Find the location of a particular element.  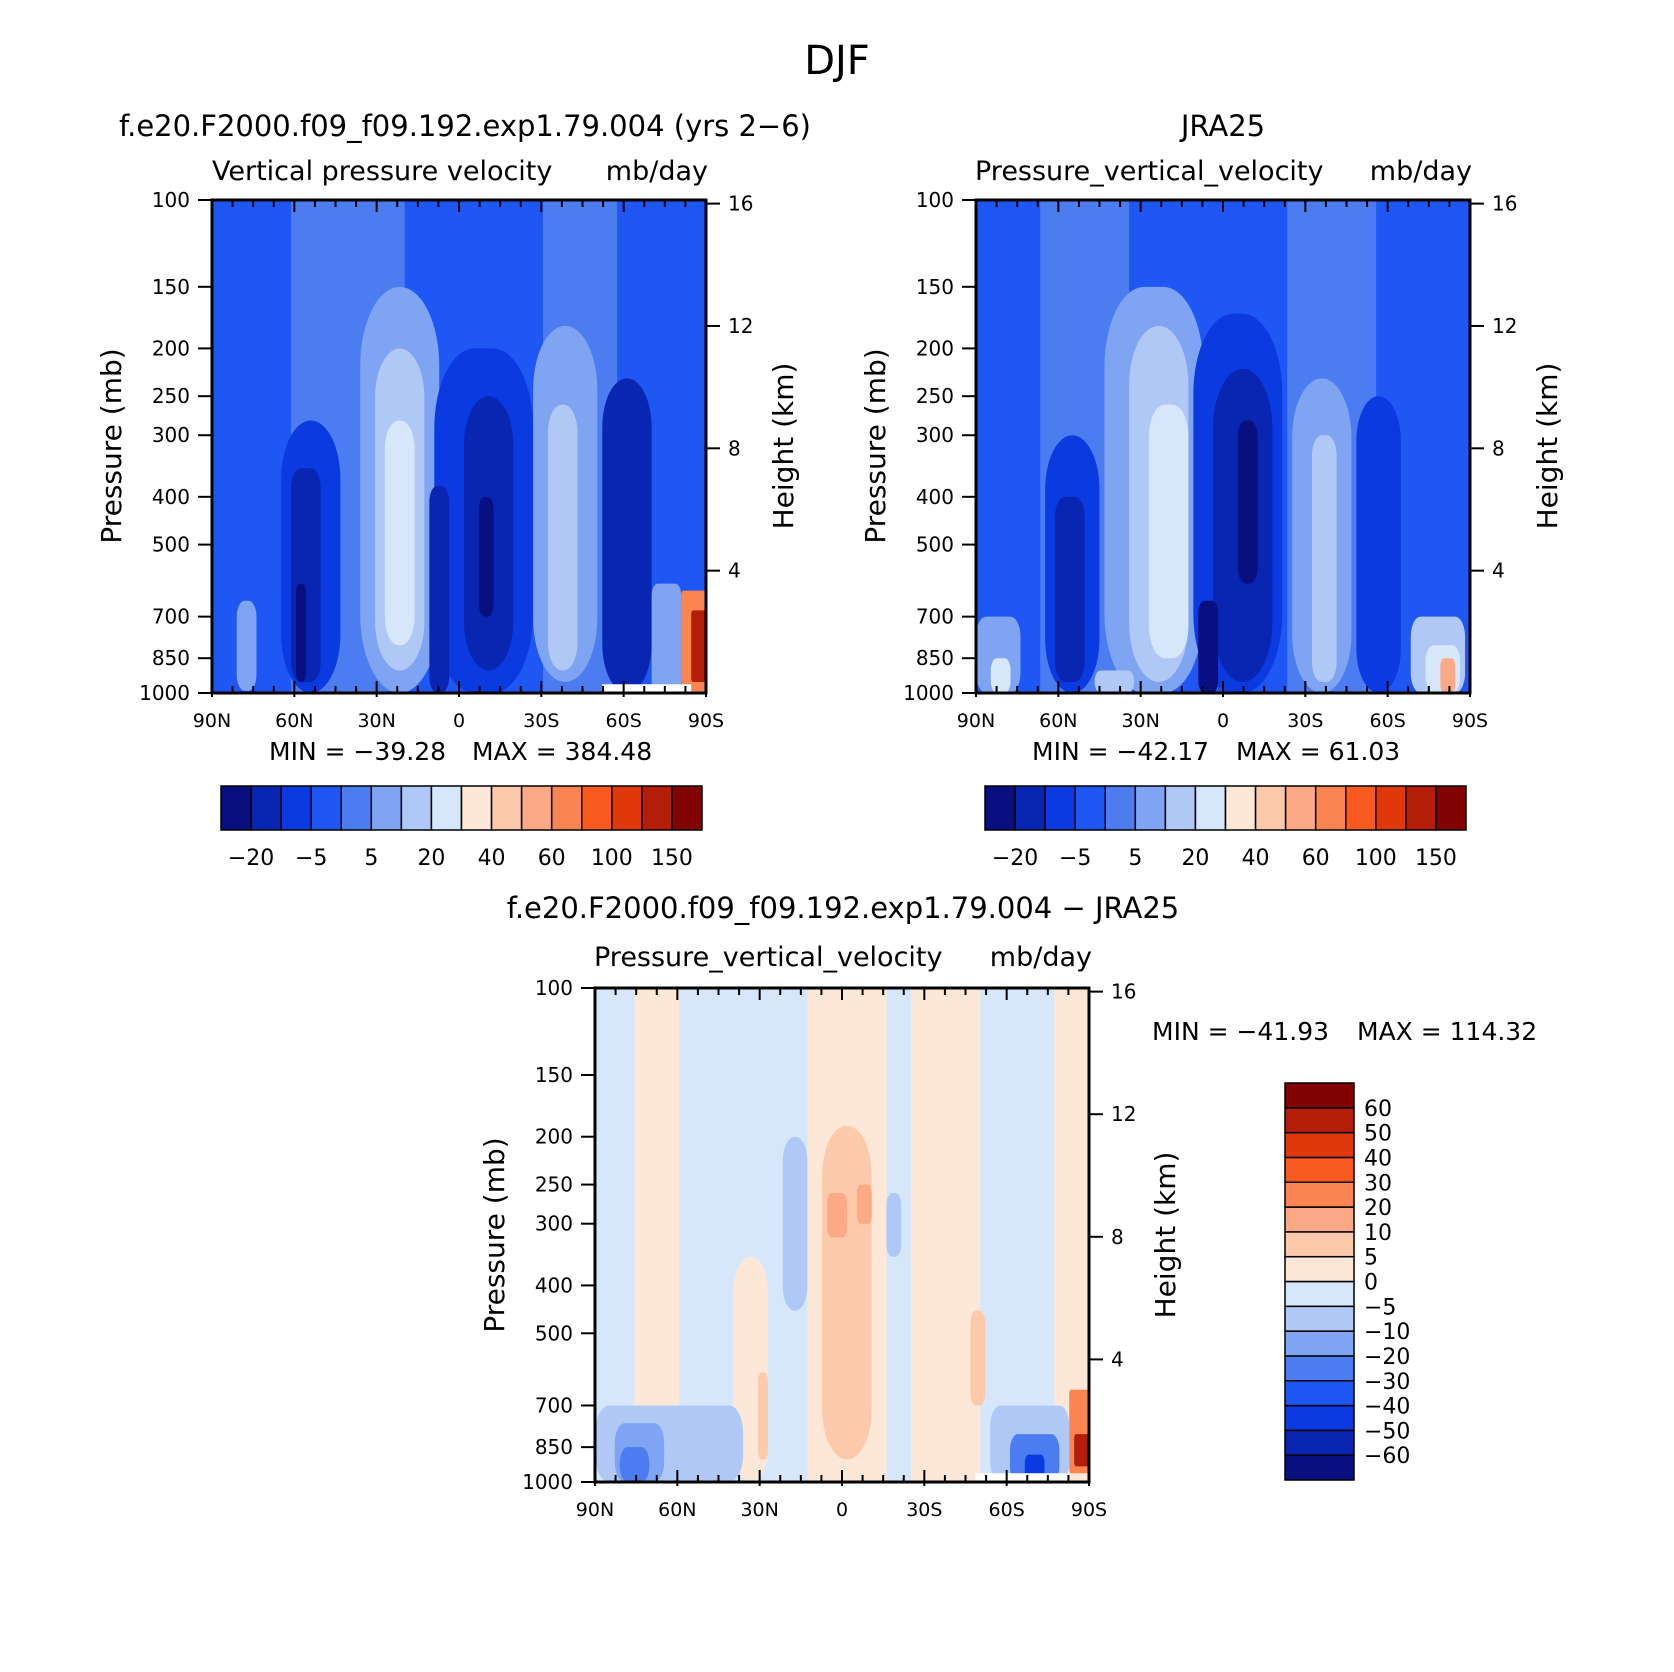

y-tick-label: 150 is located at coordinates (554, 1075).